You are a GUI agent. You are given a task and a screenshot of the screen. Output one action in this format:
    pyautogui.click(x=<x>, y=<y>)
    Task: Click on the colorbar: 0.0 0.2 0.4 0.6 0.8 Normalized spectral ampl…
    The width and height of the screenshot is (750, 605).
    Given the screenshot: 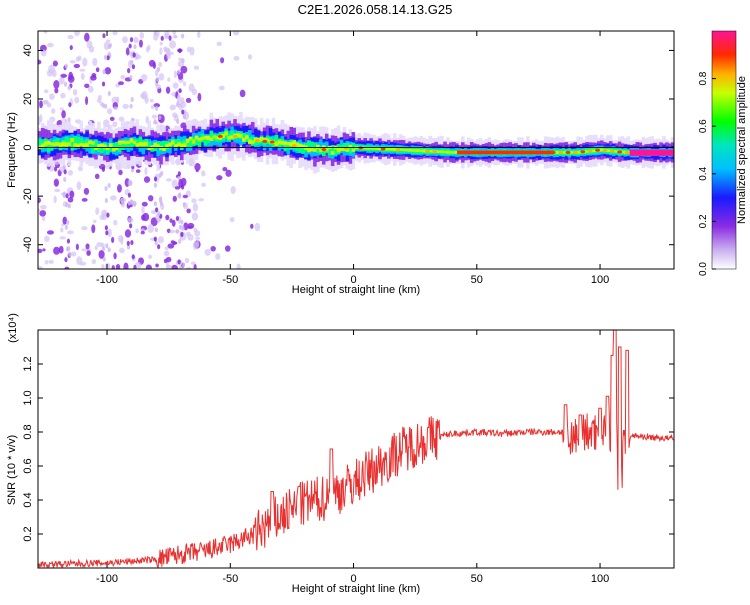 What is the action you would take?
    pyautogui.click(x=723, y=153)
    